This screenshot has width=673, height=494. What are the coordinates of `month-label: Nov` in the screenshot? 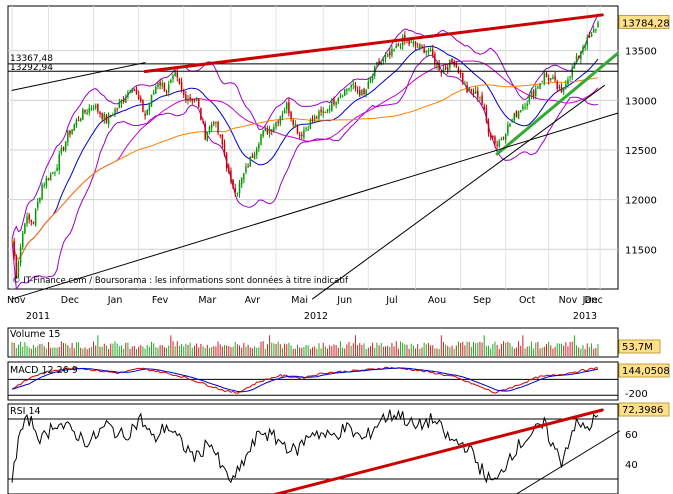 It's located at (16, 300).